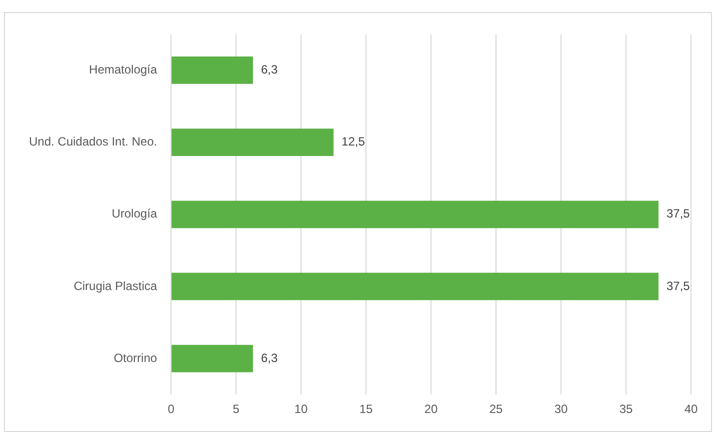  Describe the element at coordinates (496, 409) in the screenshot. I see `x-tick-label: 25` at that location.